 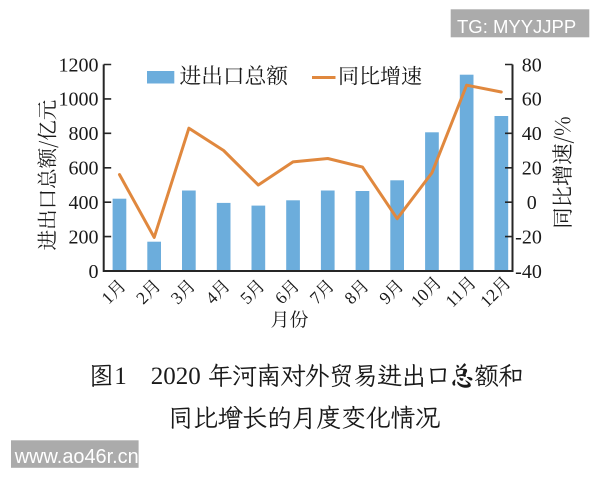 I want to click on svg-text: www.ao46r.cn, so click(x=76, y=457).